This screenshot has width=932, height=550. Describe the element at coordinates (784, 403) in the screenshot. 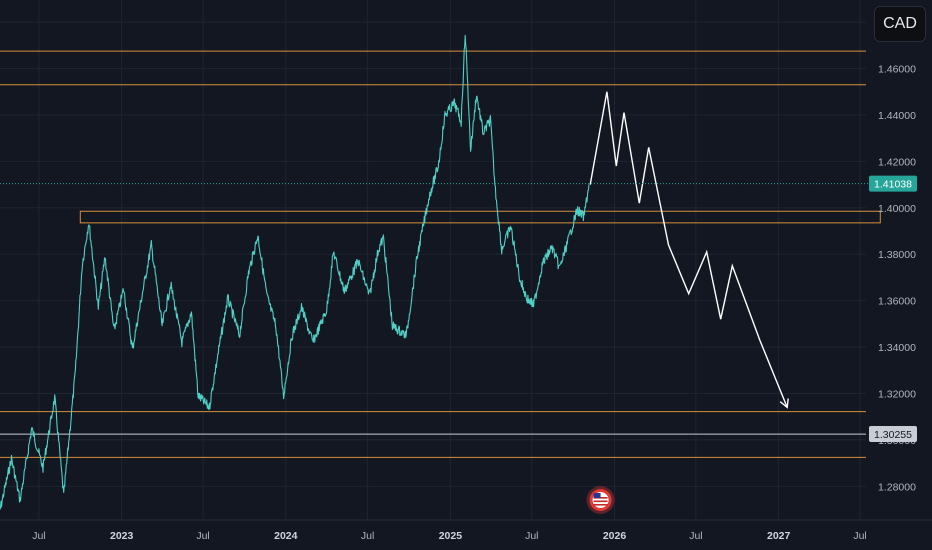

I see `projection-arrowhead` at that location.